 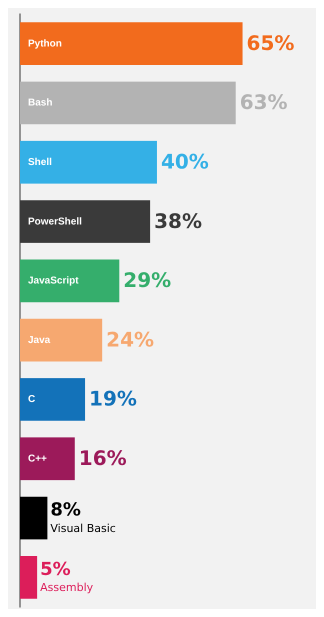 I want to click on y-tick-label: C, so click(x=32, y=400).